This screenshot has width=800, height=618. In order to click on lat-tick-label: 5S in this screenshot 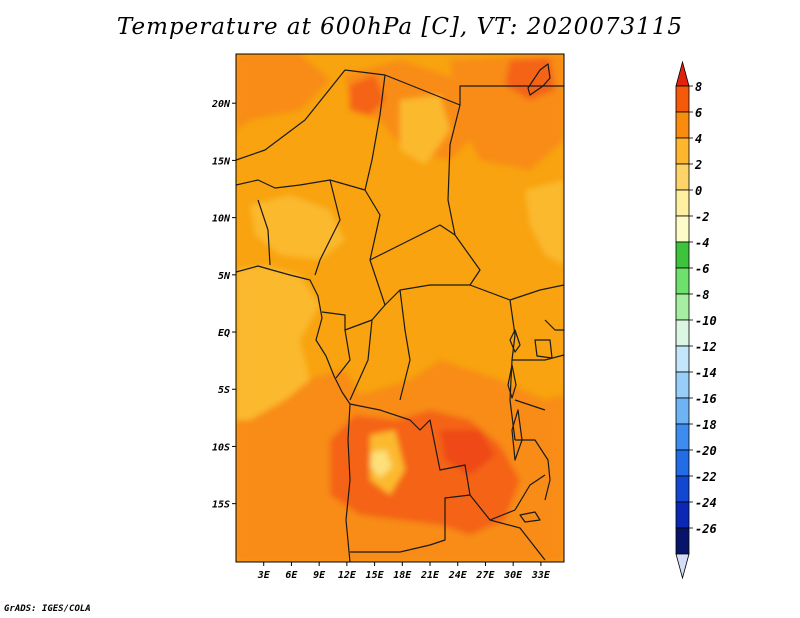, I will do `click(224, 390)`.